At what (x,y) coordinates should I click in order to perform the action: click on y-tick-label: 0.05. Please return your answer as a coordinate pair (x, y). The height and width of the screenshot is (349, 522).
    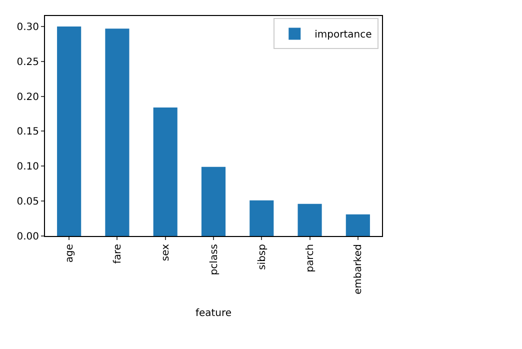
    Looking at the image, I should click on (27, 202).